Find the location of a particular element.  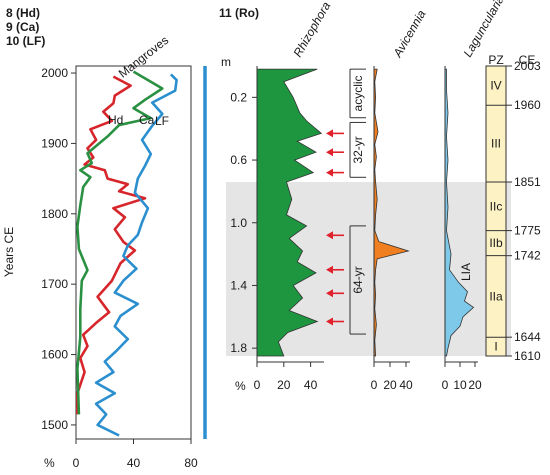

taxon-tick-label-avicennia-0: 0 is located at coordinates (374, 385).